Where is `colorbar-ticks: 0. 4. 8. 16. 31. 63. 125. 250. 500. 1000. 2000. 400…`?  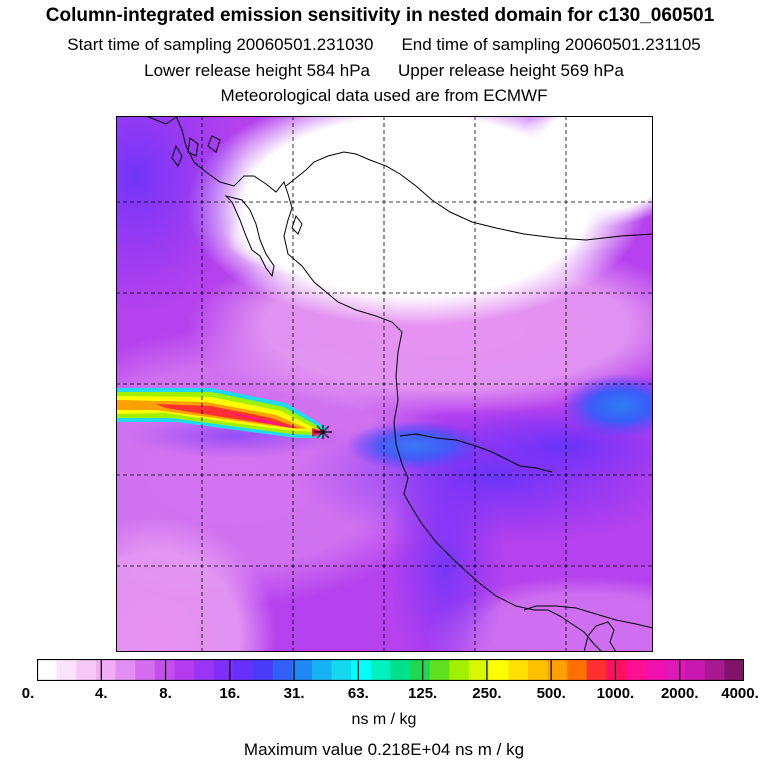 colorbar-ticks: 0. 4. 8. 16. 31. 63. 125. 250. 500. 1000. 2000. 400… is located at coordinates (384, 695).